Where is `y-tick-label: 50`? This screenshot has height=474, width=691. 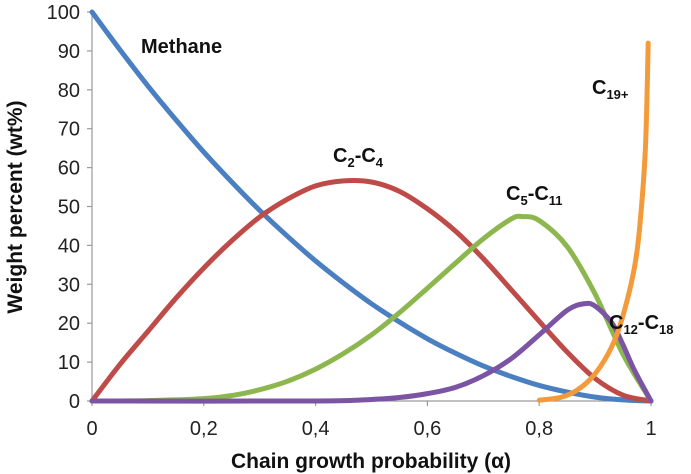
y-tick-label: 50 is located at coordinates (69, 208).